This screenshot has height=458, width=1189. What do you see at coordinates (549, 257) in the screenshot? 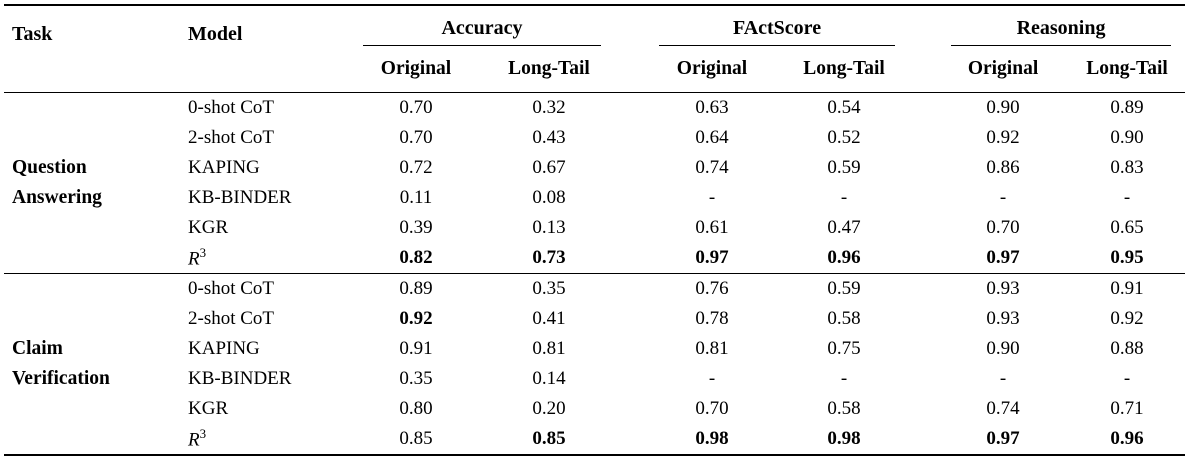
I see `value-cell: 0.73` at bounding box center [549, 257].